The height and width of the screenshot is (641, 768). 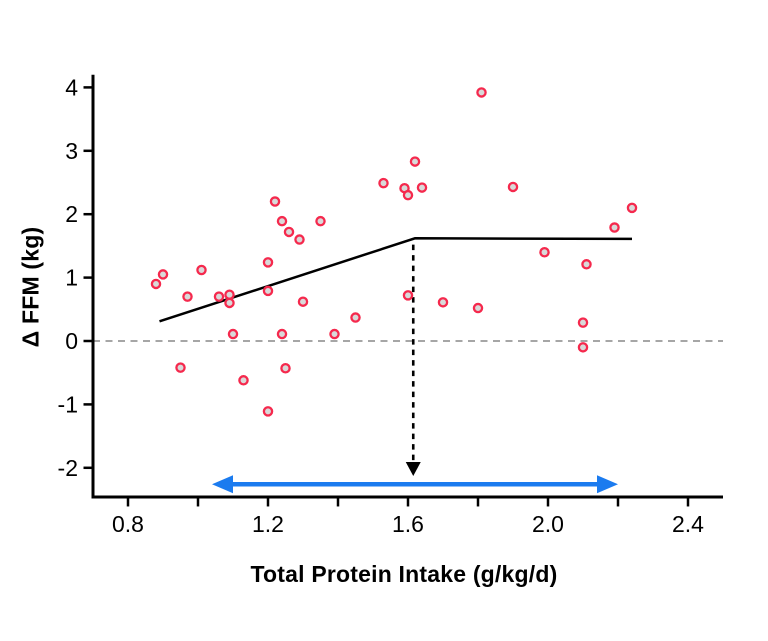 I want to click on y-tick-label: -2, so click(x=68, y=468).